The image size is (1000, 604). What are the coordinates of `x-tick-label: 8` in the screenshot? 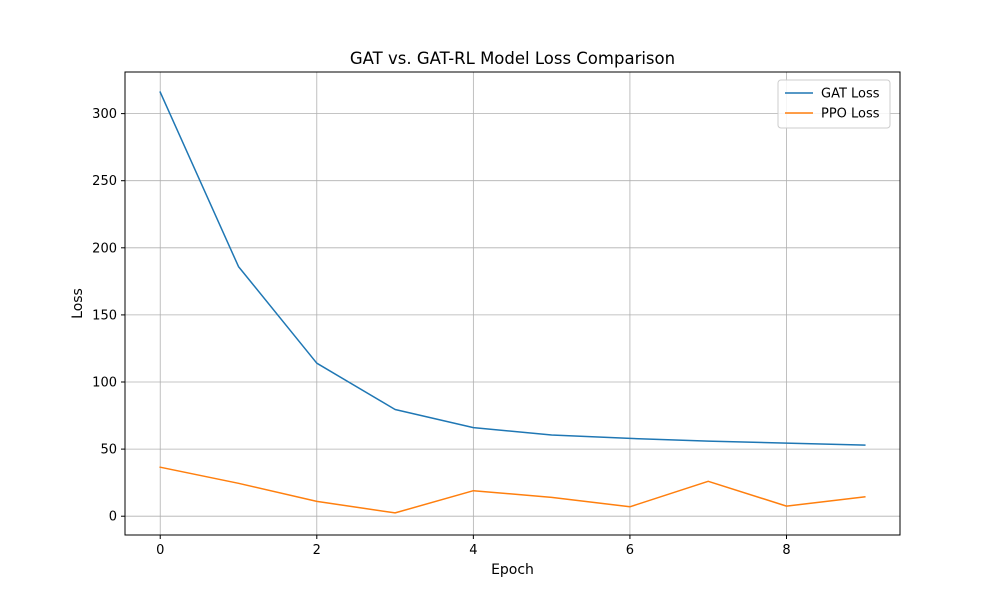 It's located at (786, 550).